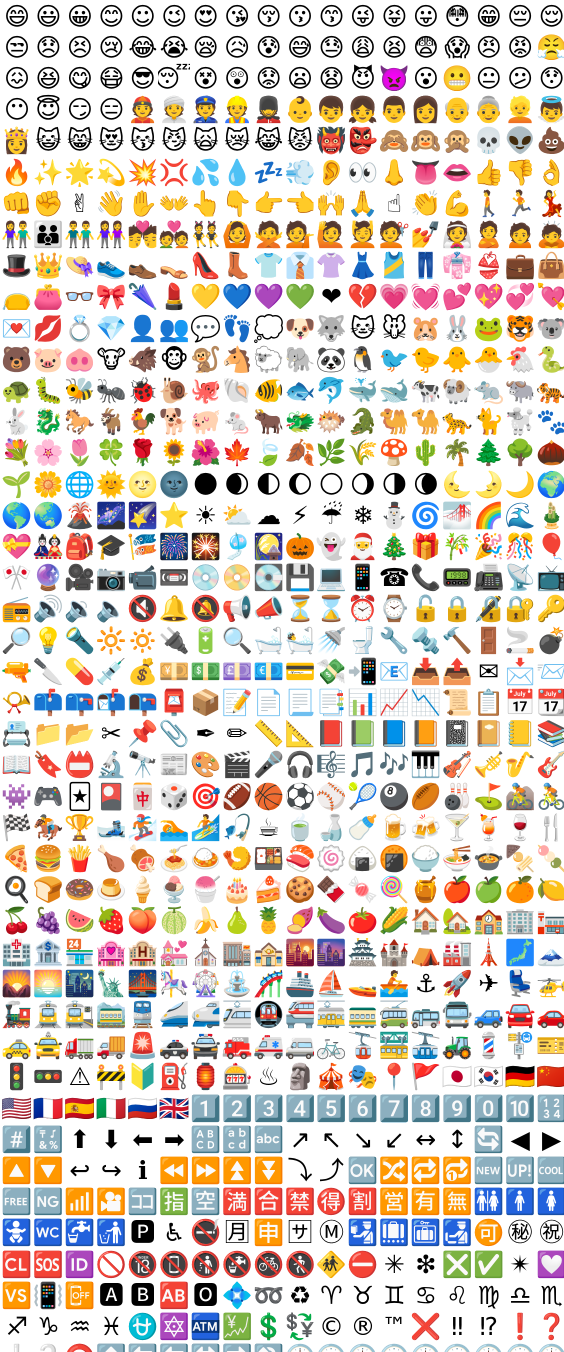 Image resolution: width=564 pixels, height=1352 pixels. What do you see at coordinates (17, 765) in the screenshot?
I see `emoji-cell: 📖` at bounding box center [17, 765].